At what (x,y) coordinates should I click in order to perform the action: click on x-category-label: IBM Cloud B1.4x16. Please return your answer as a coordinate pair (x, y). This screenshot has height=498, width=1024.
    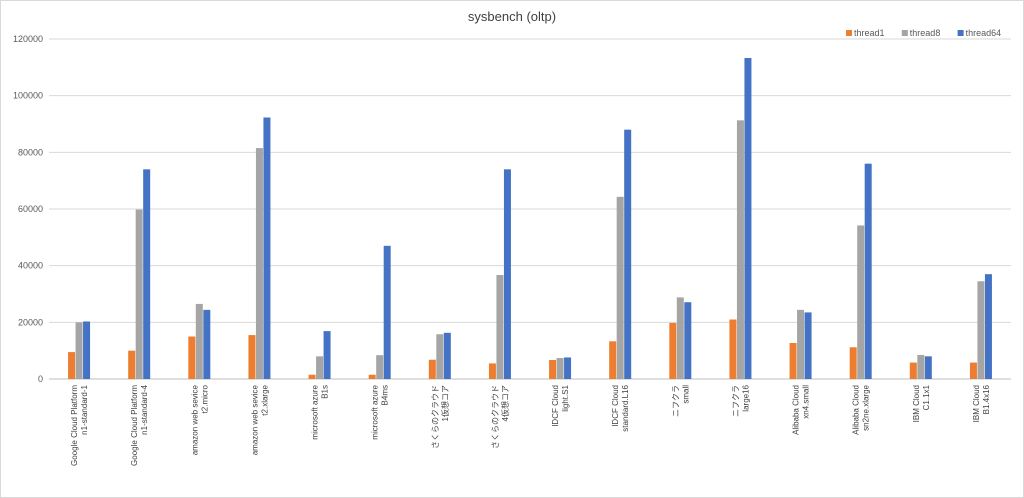
    Looking at the image, I should click on (981, 403).